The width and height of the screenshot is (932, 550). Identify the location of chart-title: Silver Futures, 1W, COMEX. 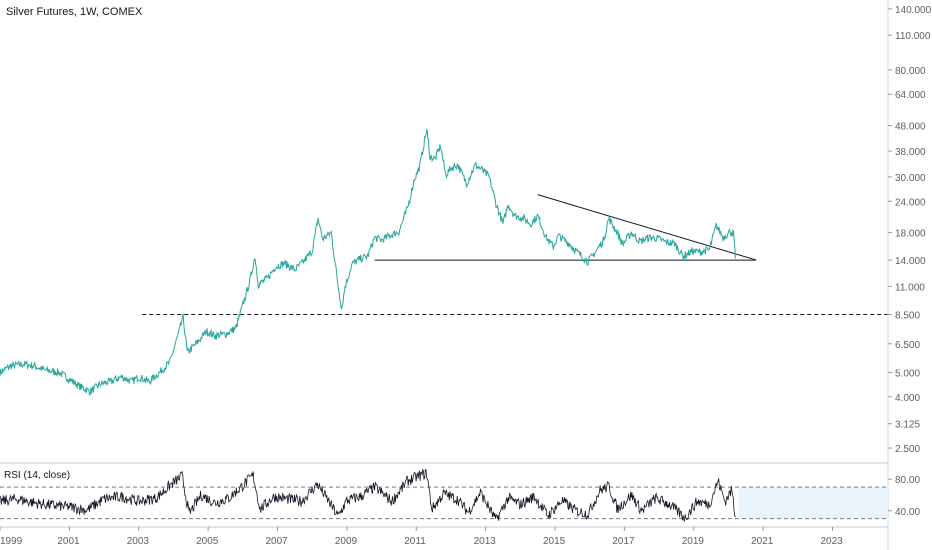
(74, 12).